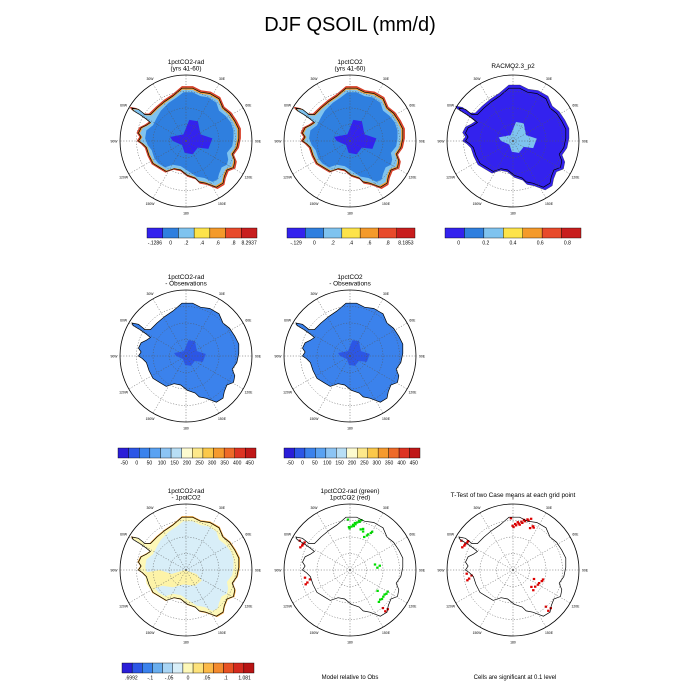 This screenshot has height=700, width=700. What do you see at coordinates (369, 244) in the screenshot?
I see `colorbar-tick-label: .6` at bounding box center [369, 244].